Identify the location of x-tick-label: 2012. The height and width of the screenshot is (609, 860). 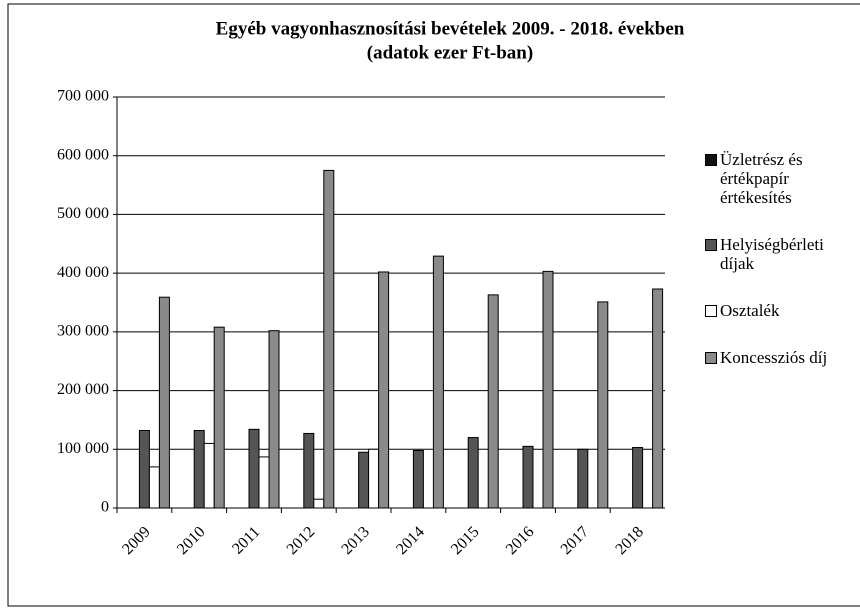
(301, 540).